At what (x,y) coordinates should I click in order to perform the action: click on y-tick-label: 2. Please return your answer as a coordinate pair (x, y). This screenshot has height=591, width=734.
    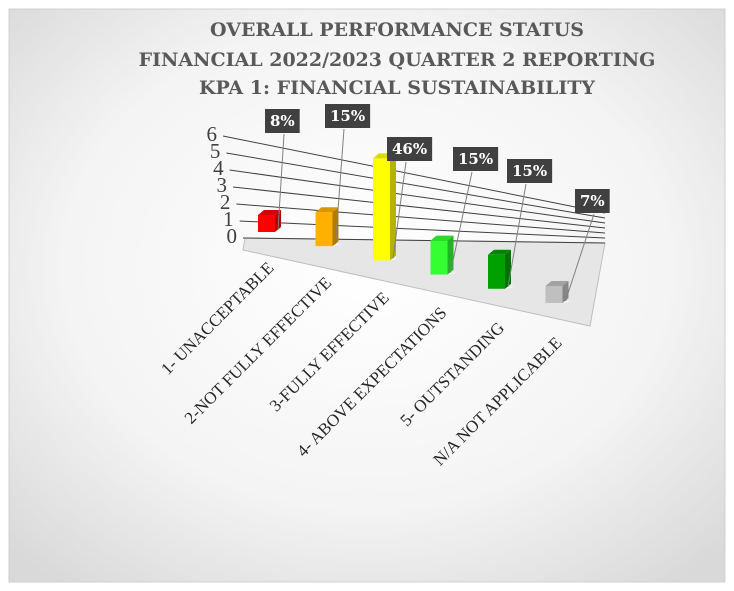
    Looking at the image, I should click on (225, 202).